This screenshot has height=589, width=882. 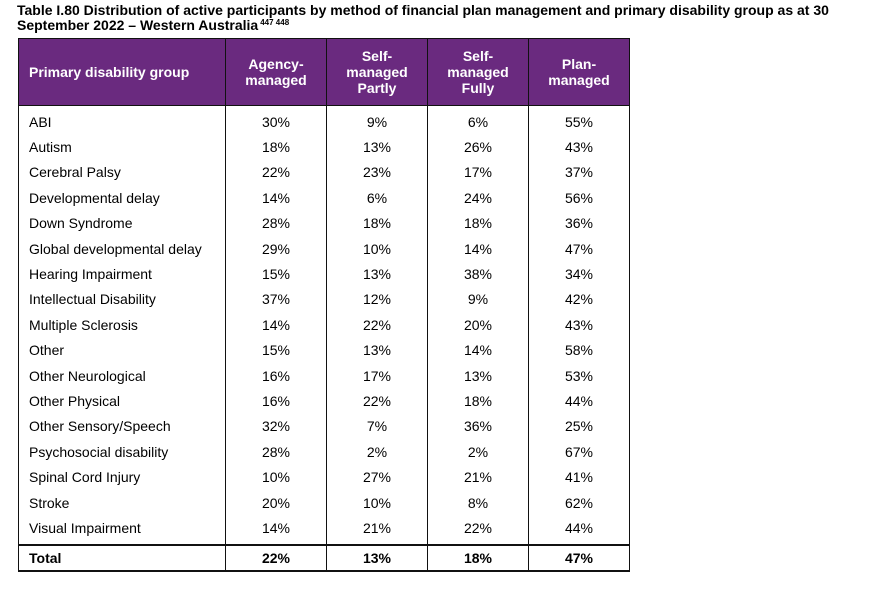 What do you see at coordinates (579, 274) in the screenshot?
I see `cell-plan-managed: 34%` at bounding box center [579, 274].